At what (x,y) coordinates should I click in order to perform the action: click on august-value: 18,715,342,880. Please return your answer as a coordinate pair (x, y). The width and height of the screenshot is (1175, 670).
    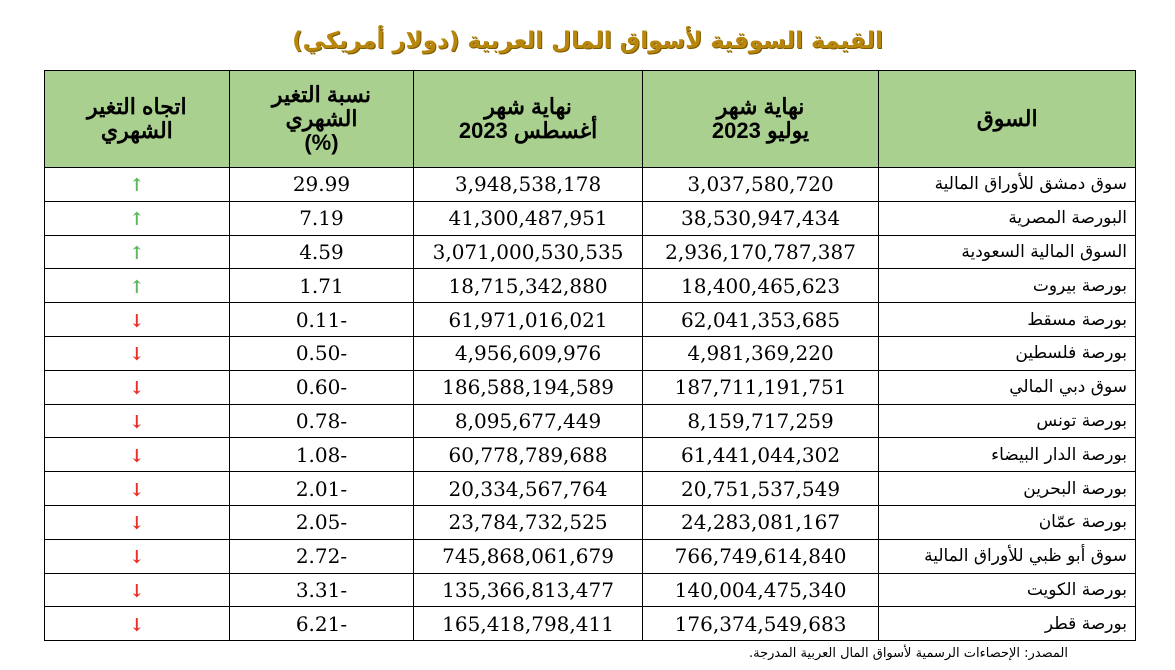
    Looking at the image, I should click on (528, 286).